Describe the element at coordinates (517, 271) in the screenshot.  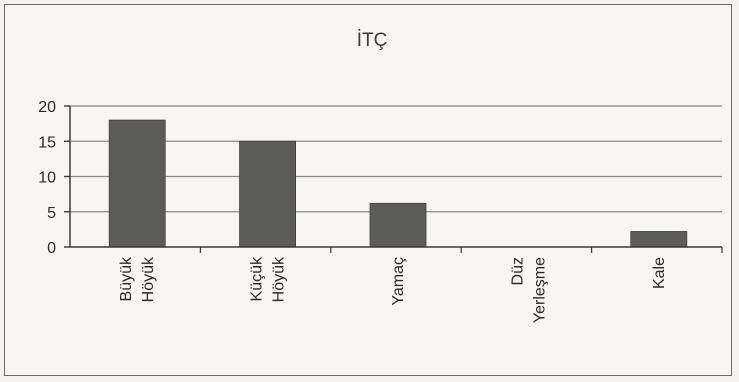
I see `category-label: Düz` at that location.